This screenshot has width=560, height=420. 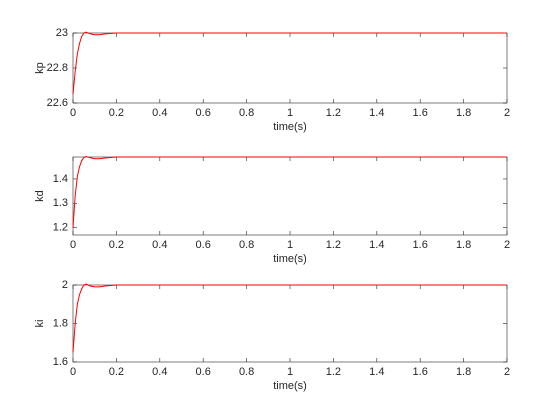 What do you see at coordinates (60, 203) in the screenshot?
I see `y-tick-label: 1.3` at bounding box center [60, 203].